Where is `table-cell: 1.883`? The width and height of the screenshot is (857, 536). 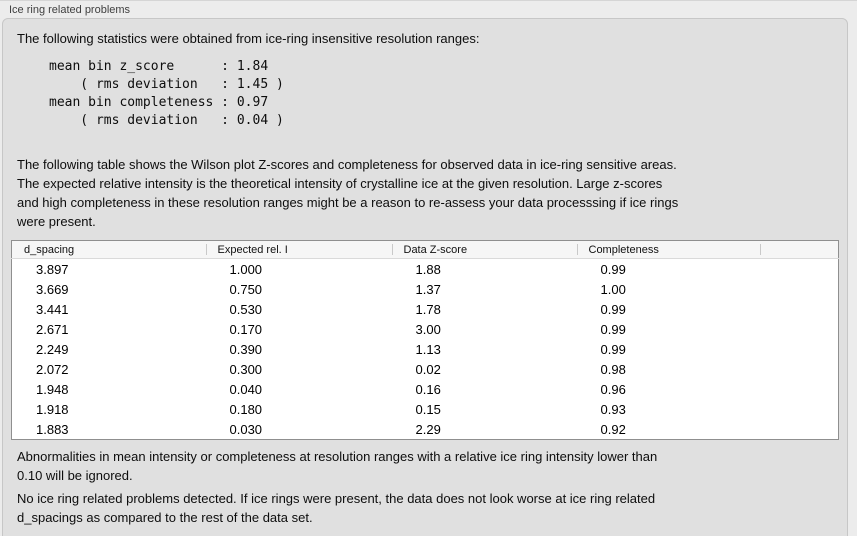 table-cell: 1.883 is located at coordinates (52, 429).